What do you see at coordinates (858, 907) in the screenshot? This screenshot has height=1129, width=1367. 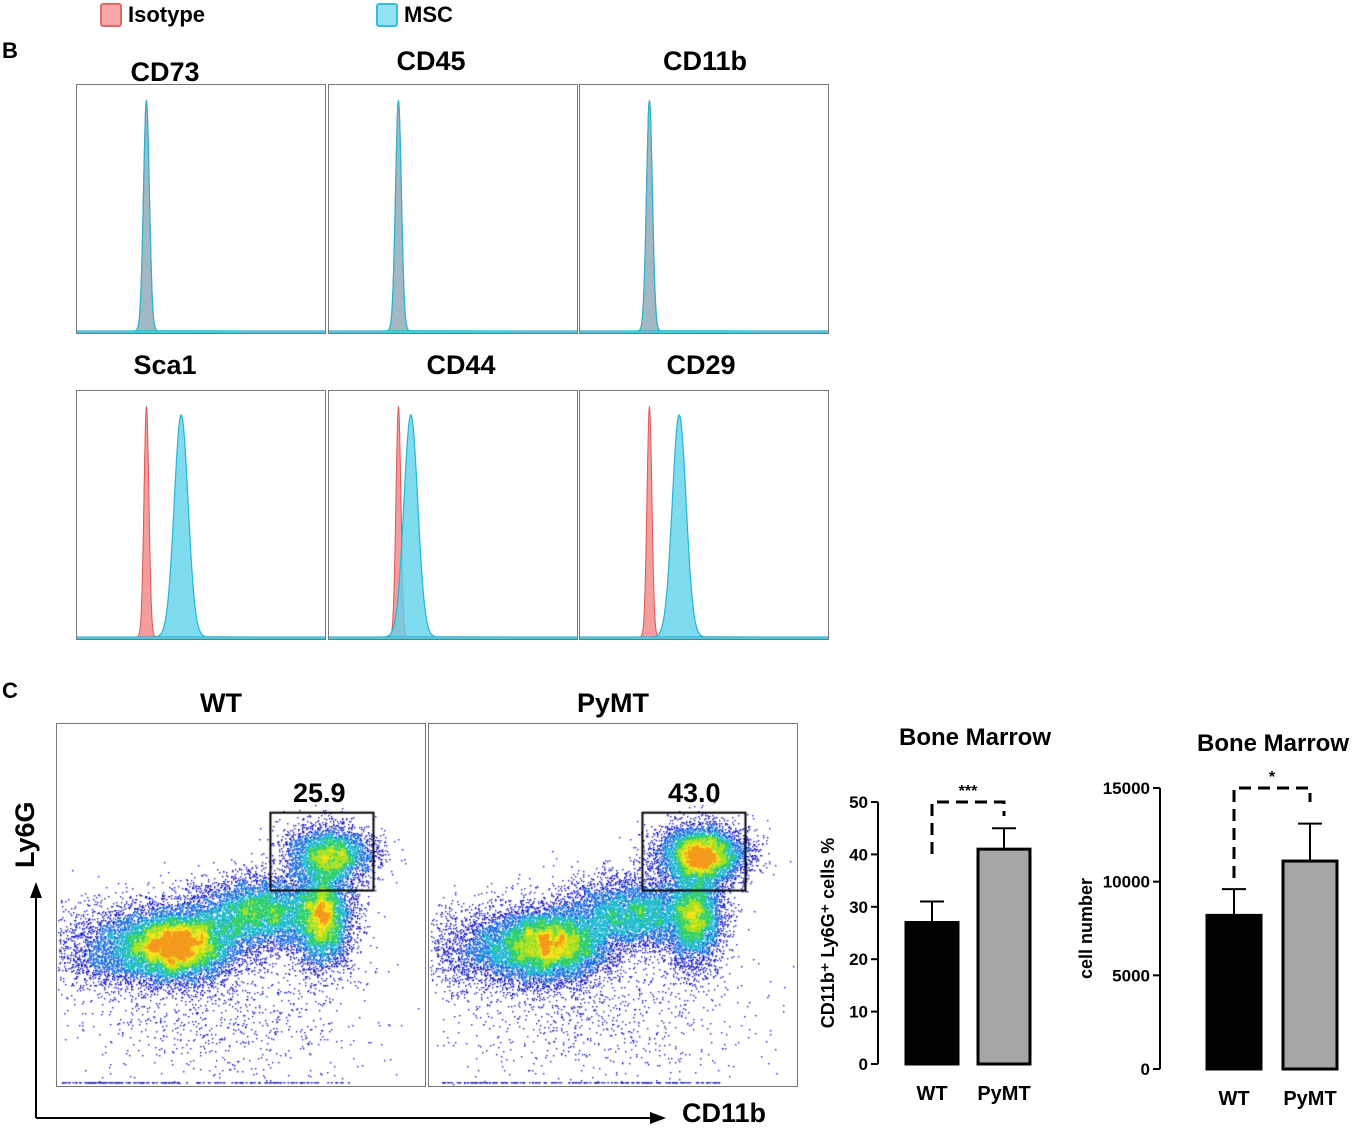 I see `y-tick-label: 30` at bounding box center [858, 907].